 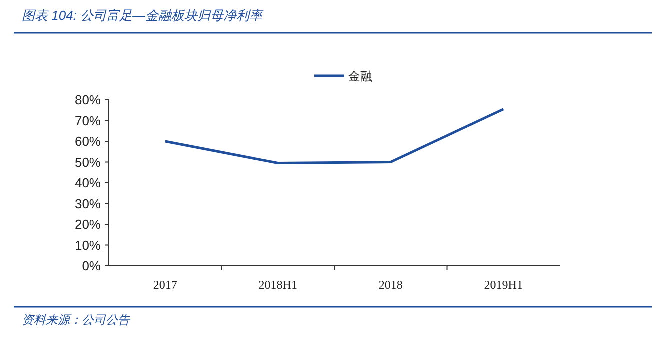 What do you see at coordinates (88, 245) in the screenshot?
I see `y-tick-label: 10%` at bounding box center [88, 245].